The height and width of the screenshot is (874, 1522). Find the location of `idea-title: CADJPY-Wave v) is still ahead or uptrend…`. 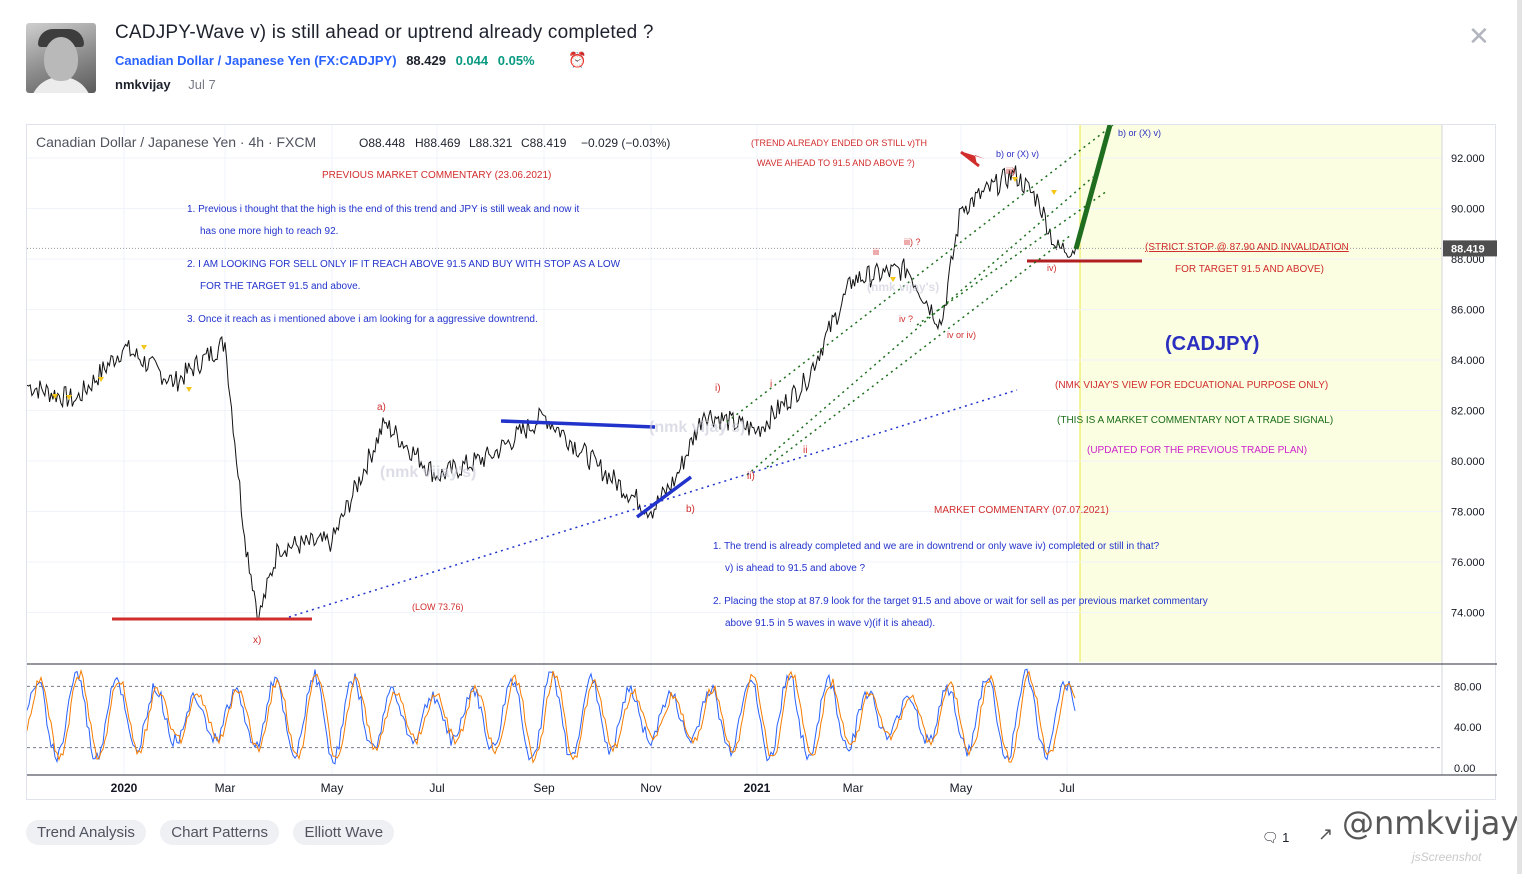

idea-title: CADJPY-Wave v) is still ahead or uptrend… is located at coordinates (384, 32).